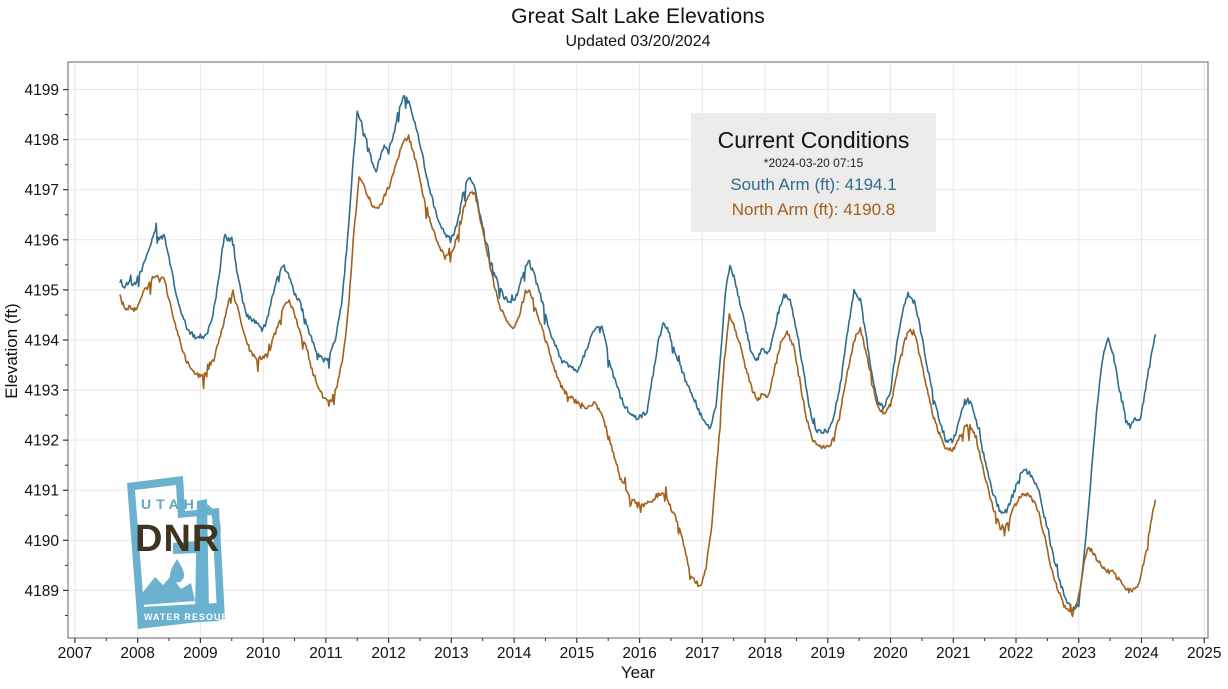  Describe the element at coordinates (263, 653) in the screenshot. I see `x-tick-label: 2010` at that location.